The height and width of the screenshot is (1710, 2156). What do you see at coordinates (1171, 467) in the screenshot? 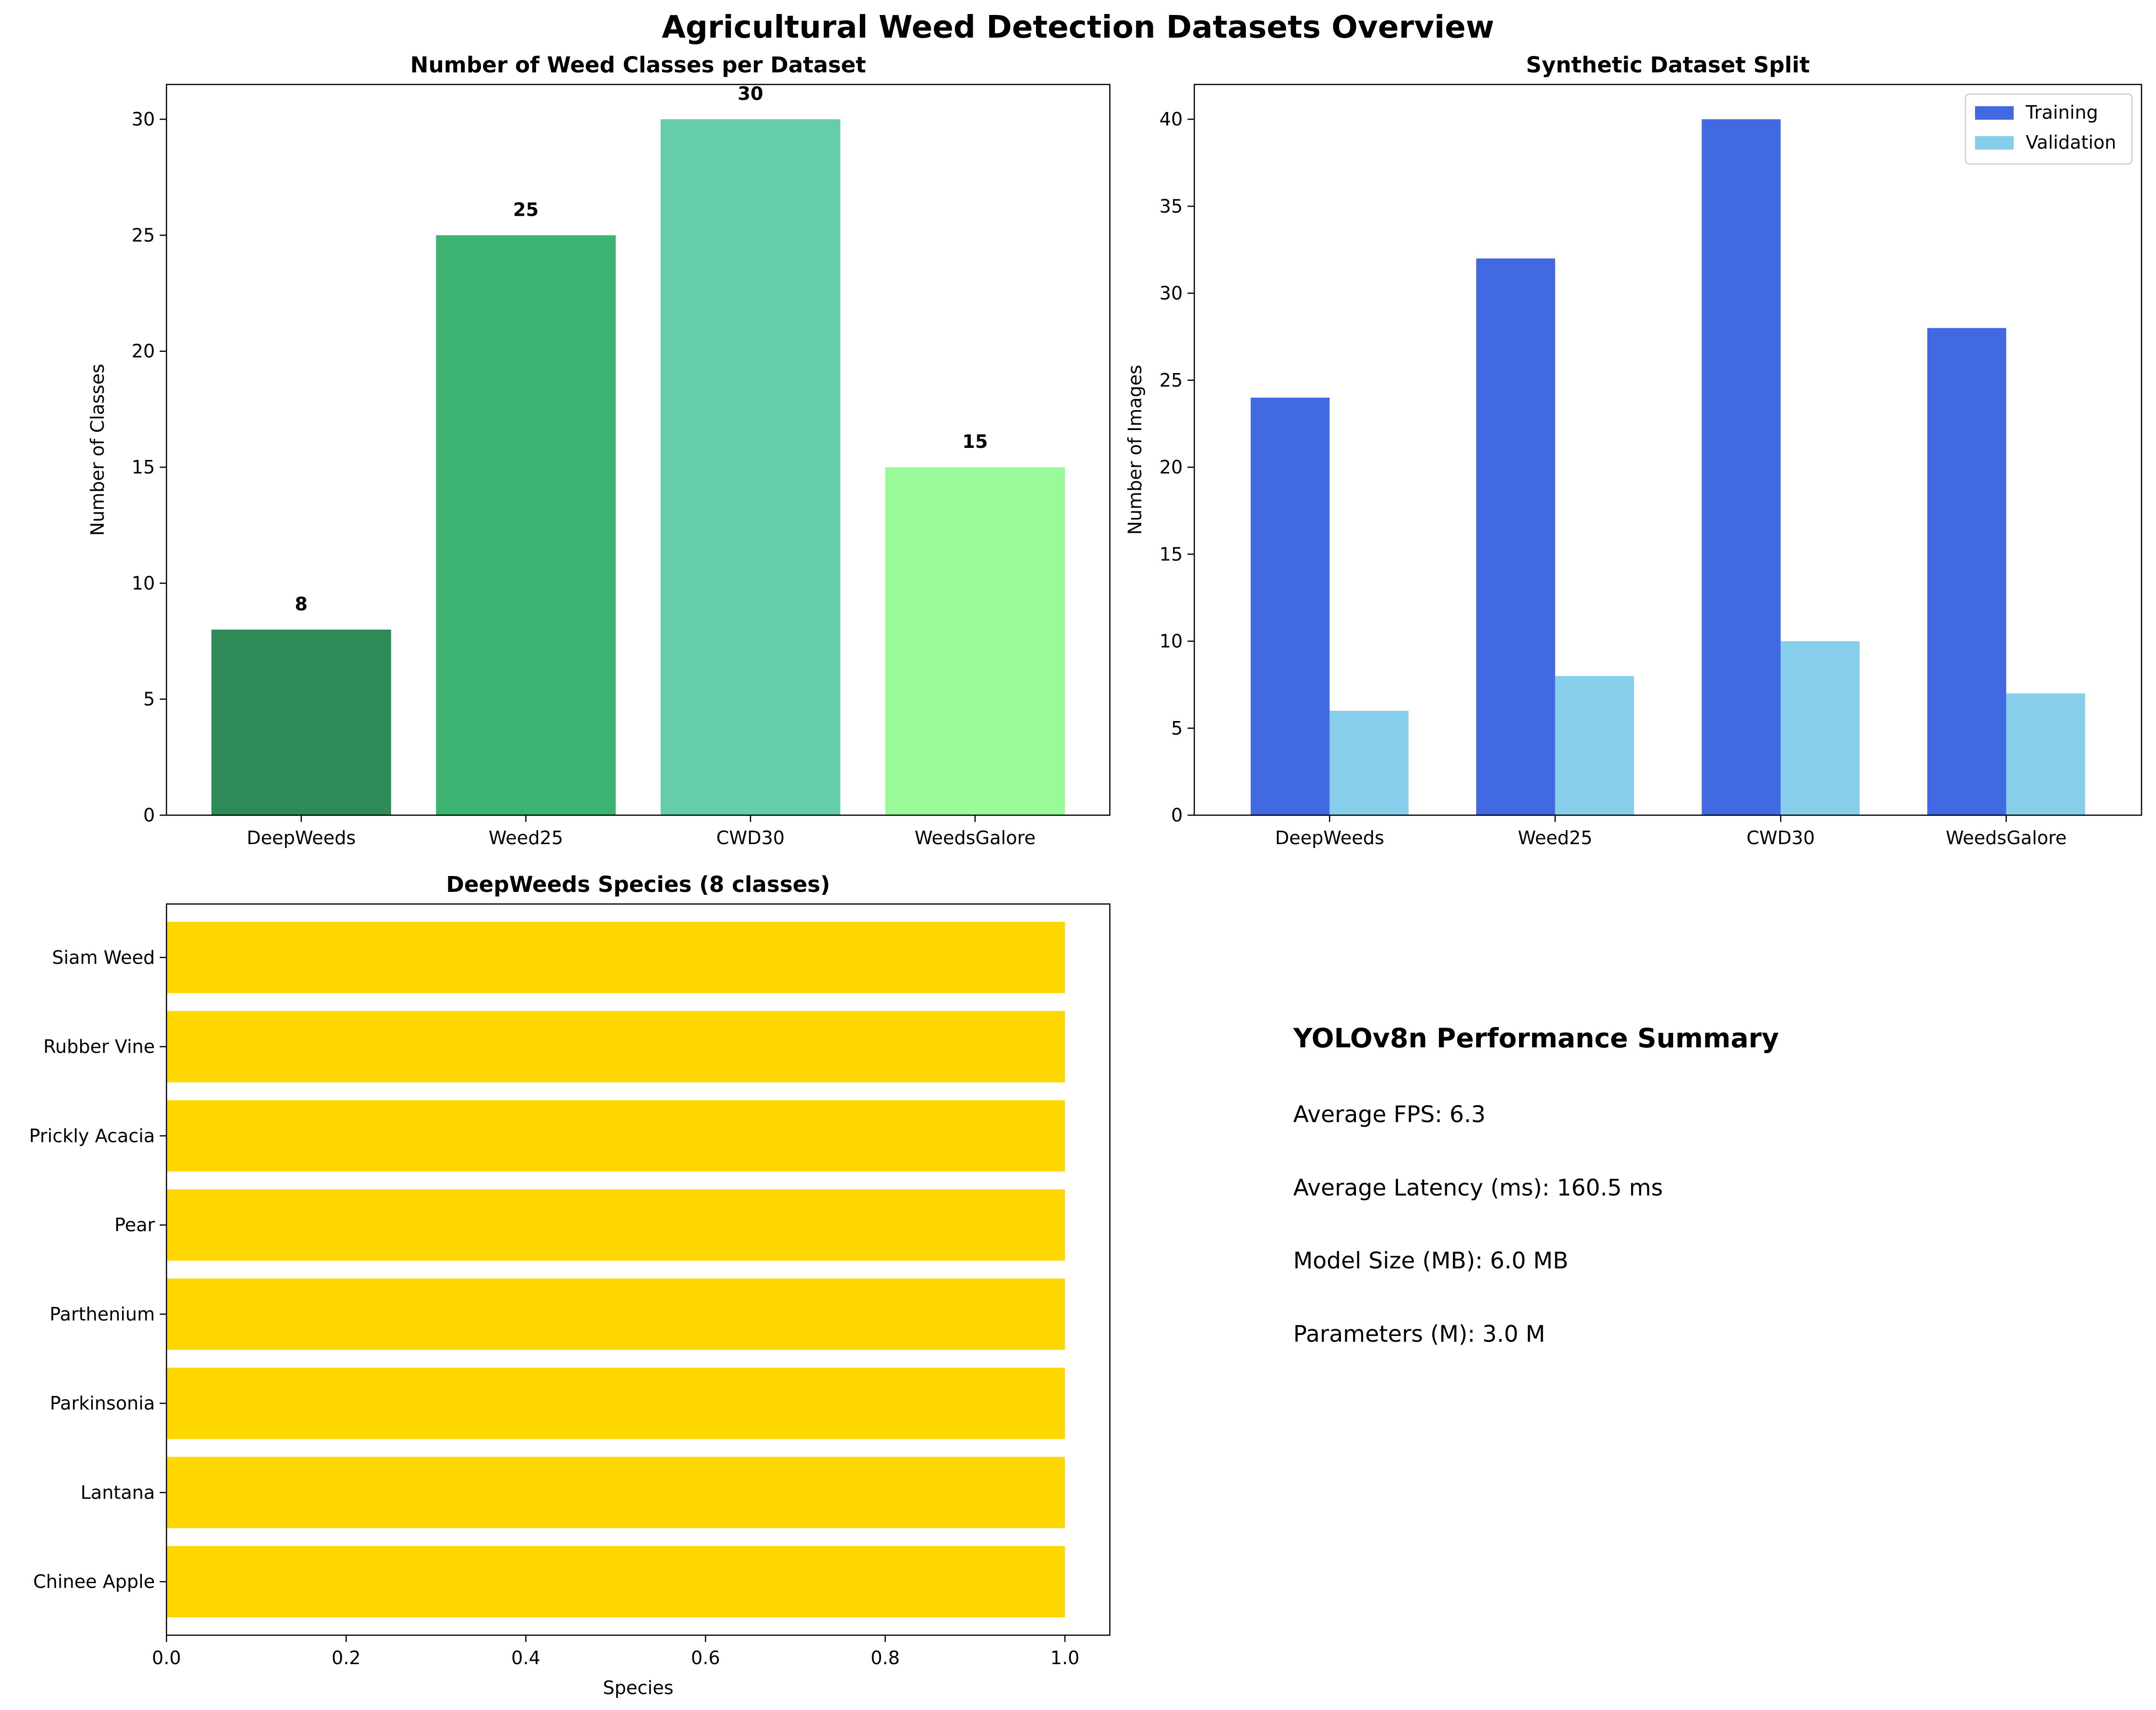
I see `c2-y-tick-label: 20` at bounding box center [1171, 467].